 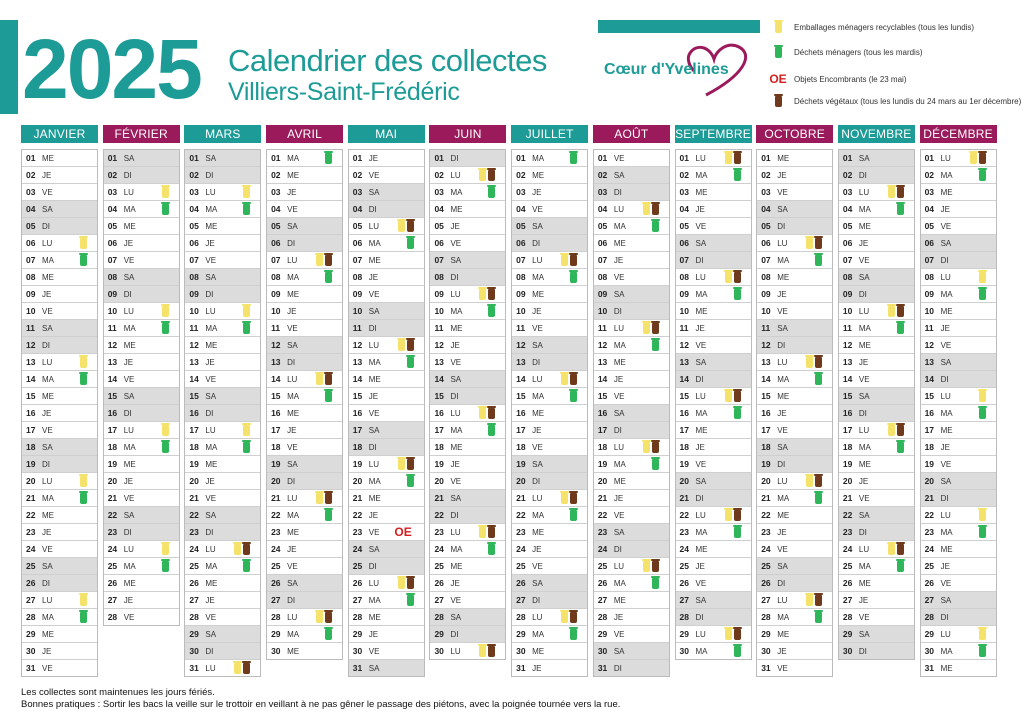 I want to click on day-row: 27 VE, so click(x=468, y=600).